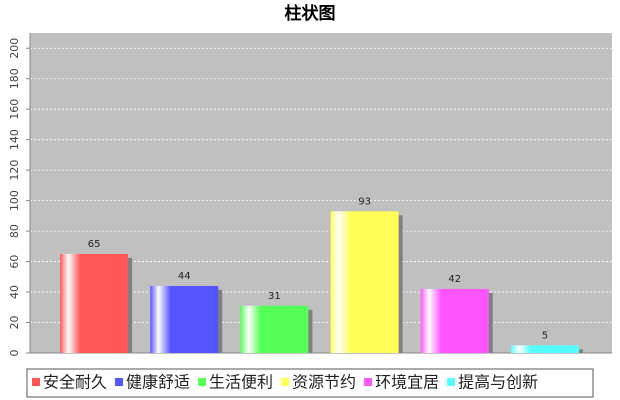 The image size is (620, 400). I want to click on legend-label: 安全耐久, so click(75, 382).